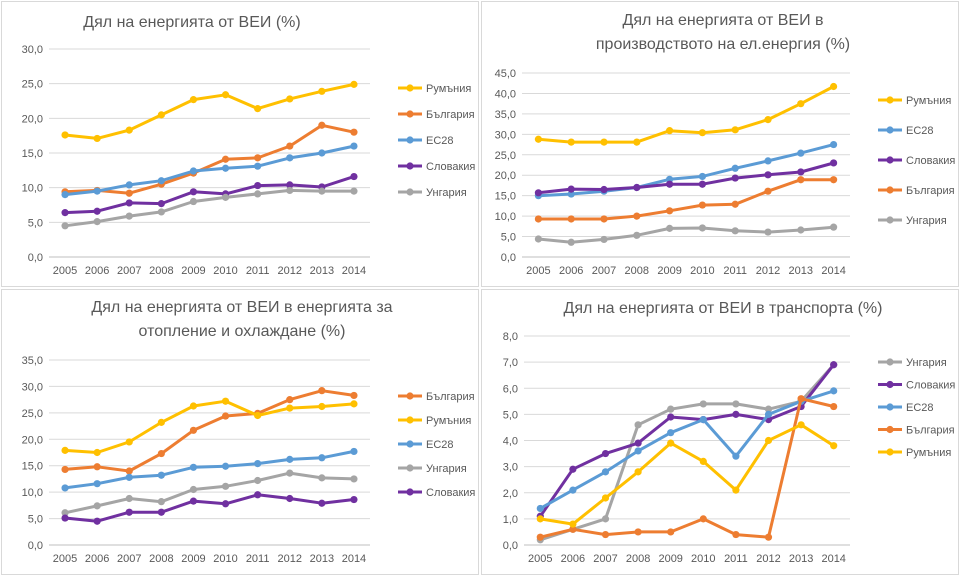 The height and width of the screenshot is (576, 960). I want to click on y-tick-label: 0,0, so click(510, 546).